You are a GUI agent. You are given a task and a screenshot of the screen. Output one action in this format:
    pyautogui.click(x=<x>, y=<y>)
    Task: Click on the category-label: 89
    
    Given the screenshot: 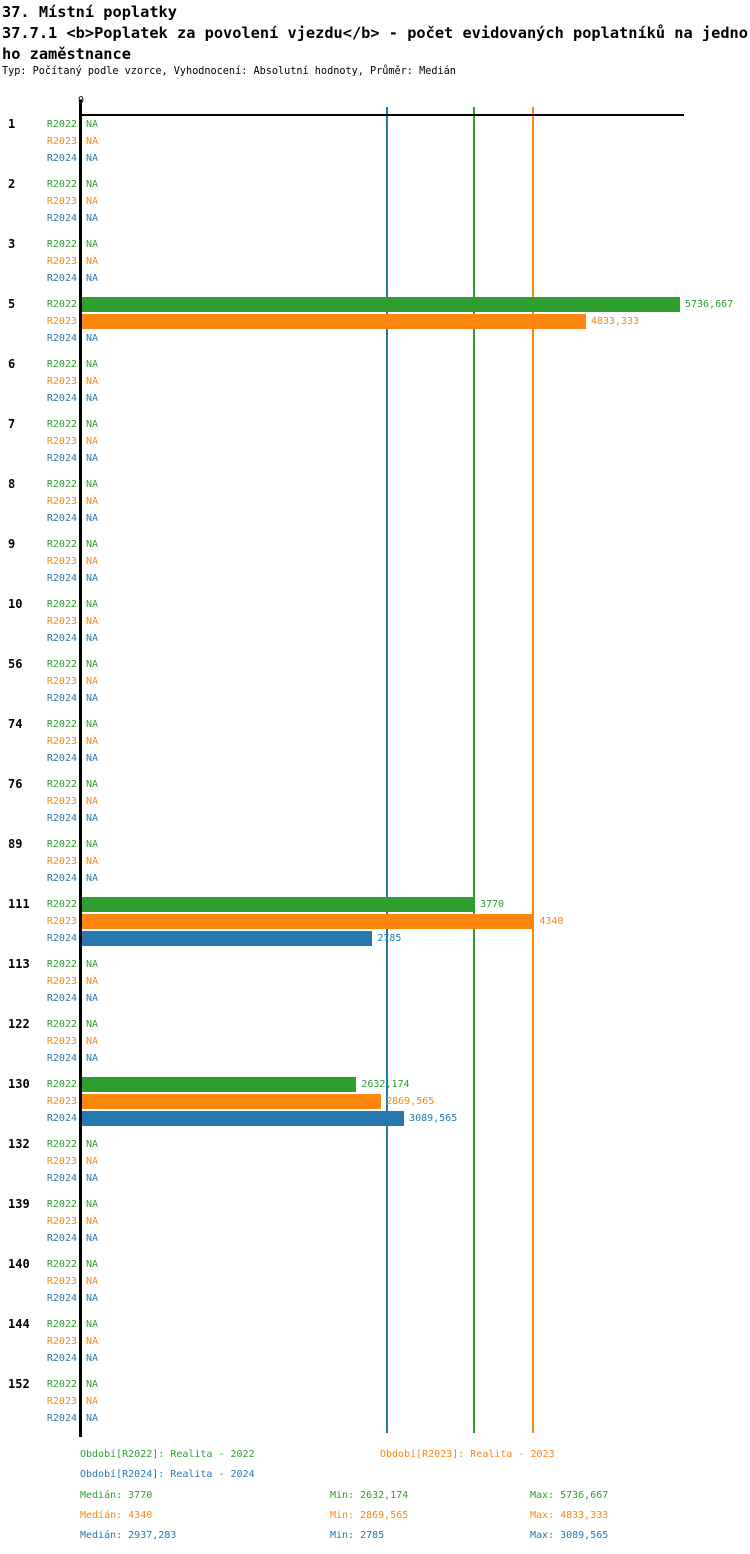 What is the action you would take?
    pyautogui.click(x=15, y=844)
    